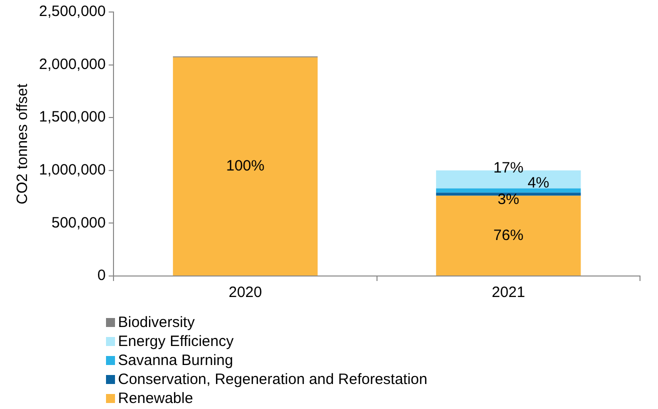 Image resolution: width=658 pixels, height=409 pixels. I want to click on legend-label: Savanna Burning, so click(176, 360).